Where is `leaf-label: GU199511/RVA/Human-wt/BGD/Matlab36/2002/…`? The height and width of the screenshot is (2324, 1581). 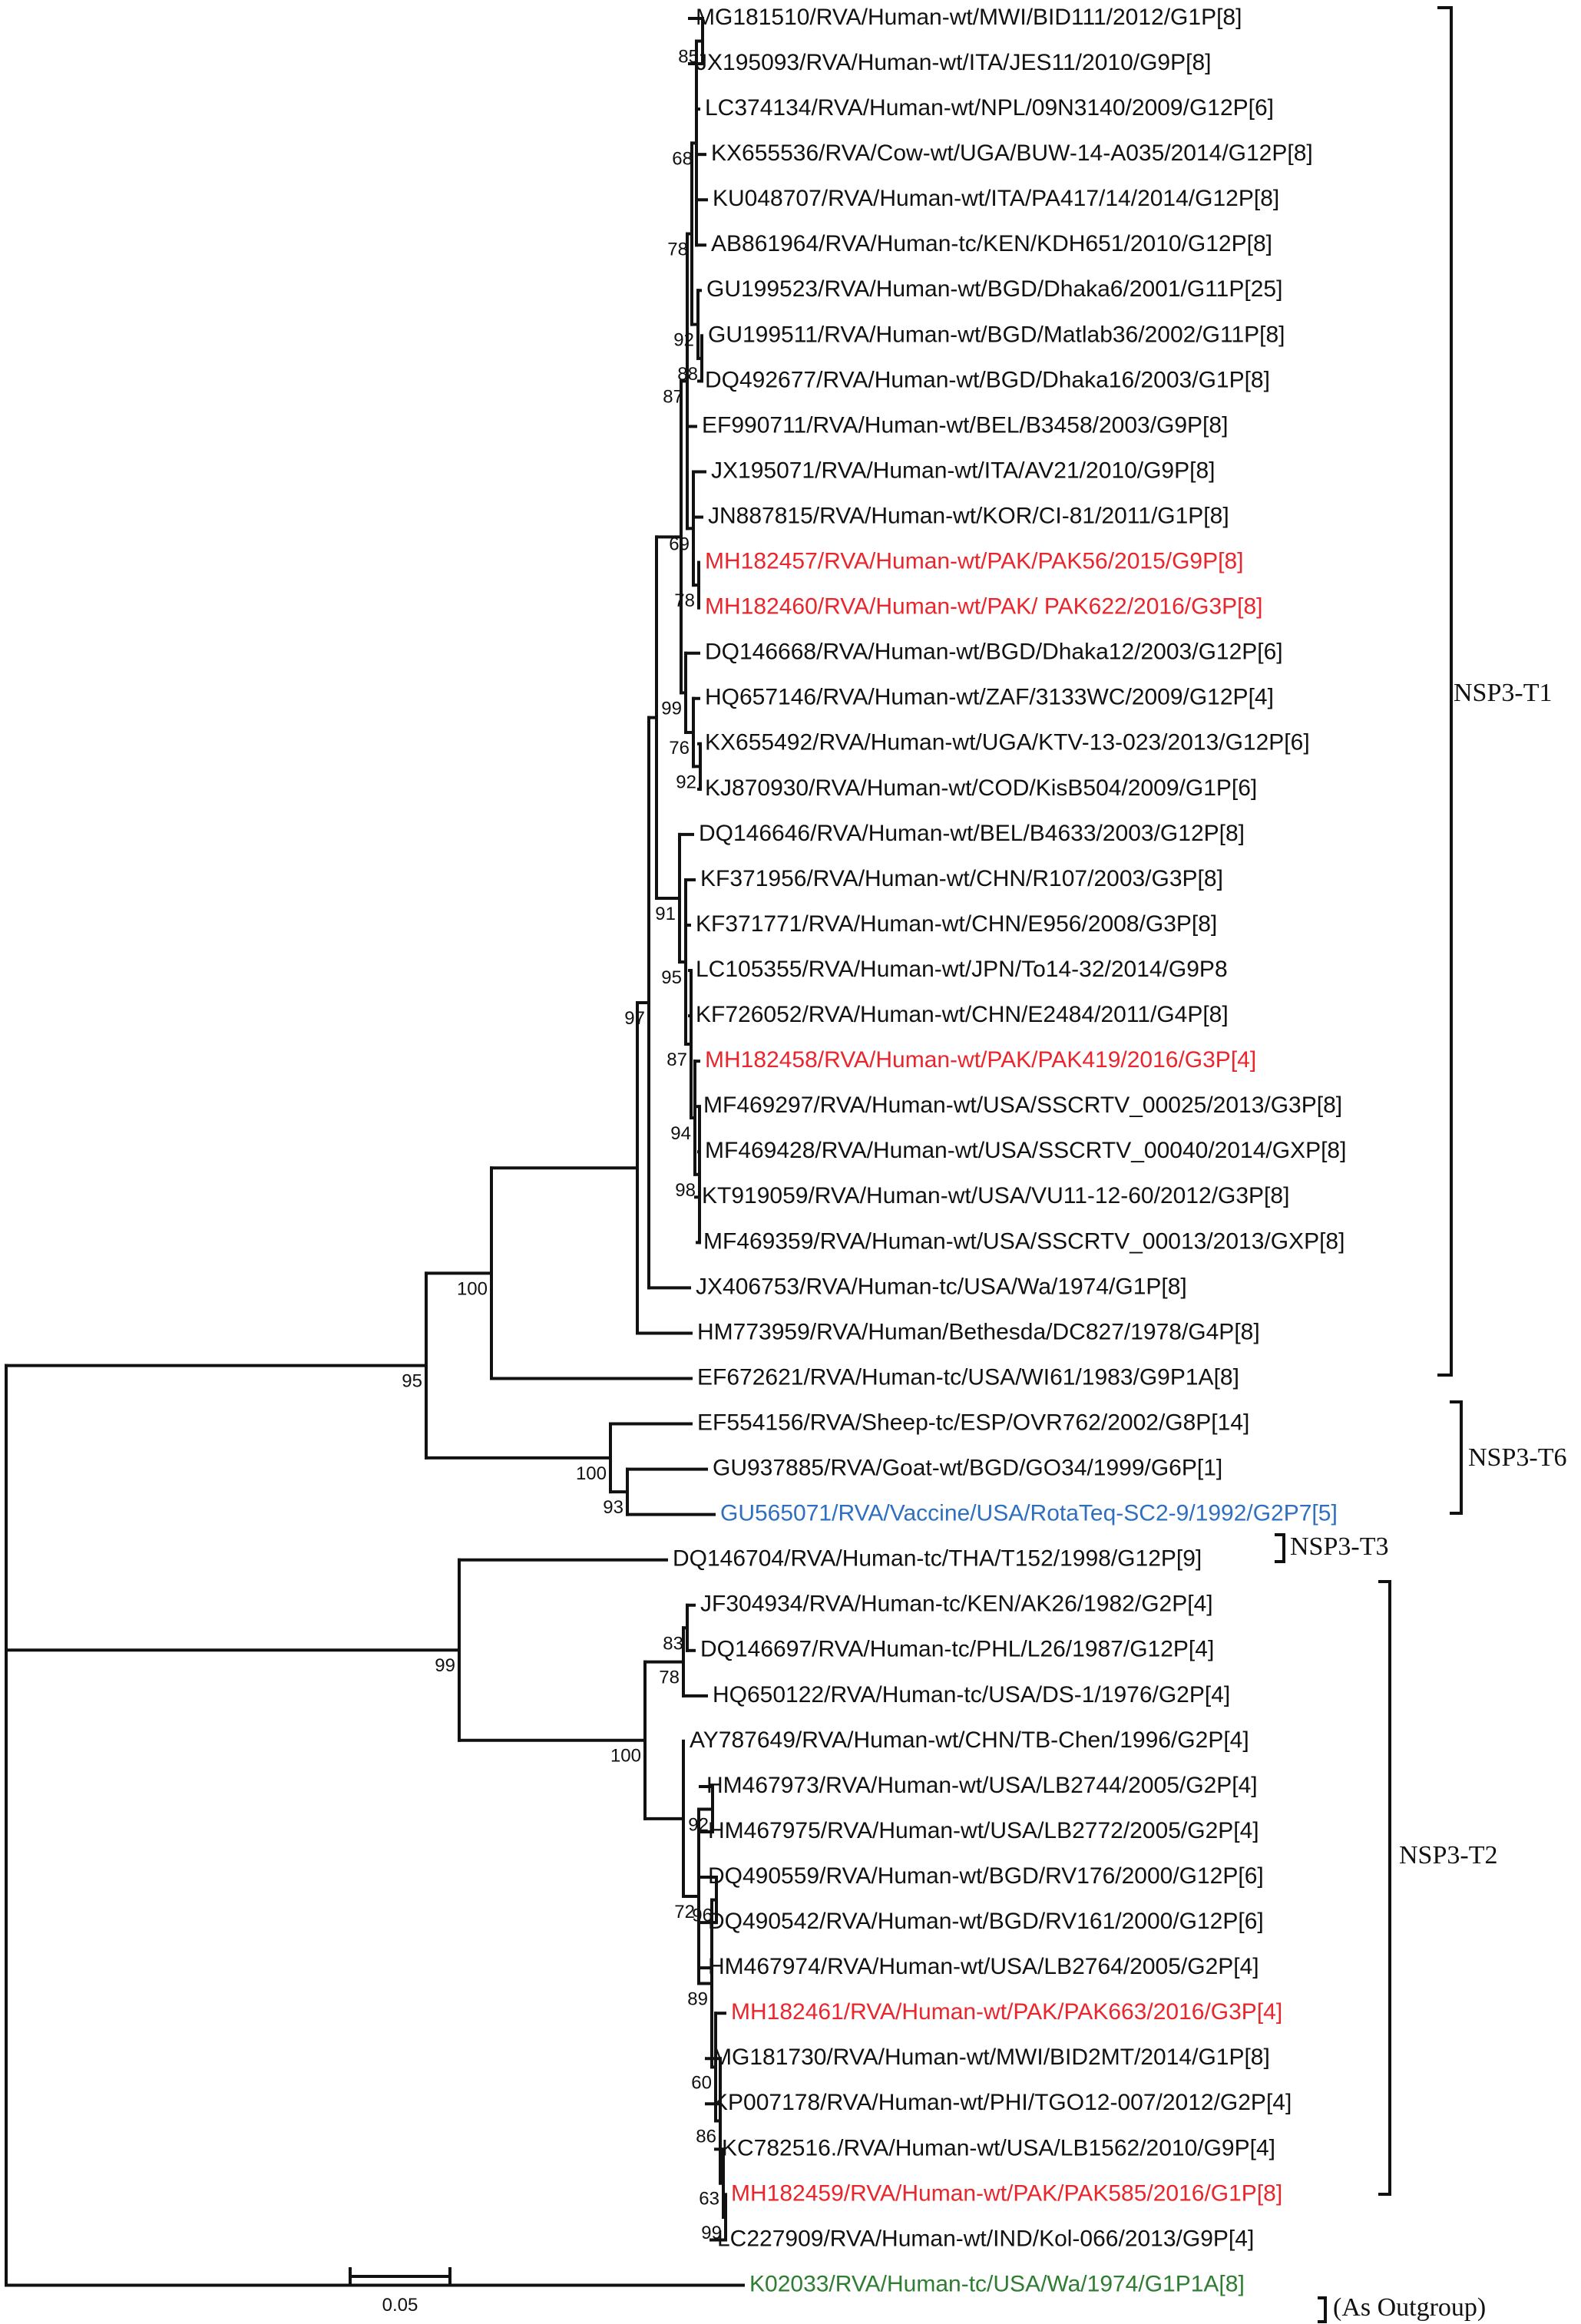
leaf-label: GU199511/RVA/Human-wt/BGD/Matlab36/2002/… is located at coordinates (996, 334).